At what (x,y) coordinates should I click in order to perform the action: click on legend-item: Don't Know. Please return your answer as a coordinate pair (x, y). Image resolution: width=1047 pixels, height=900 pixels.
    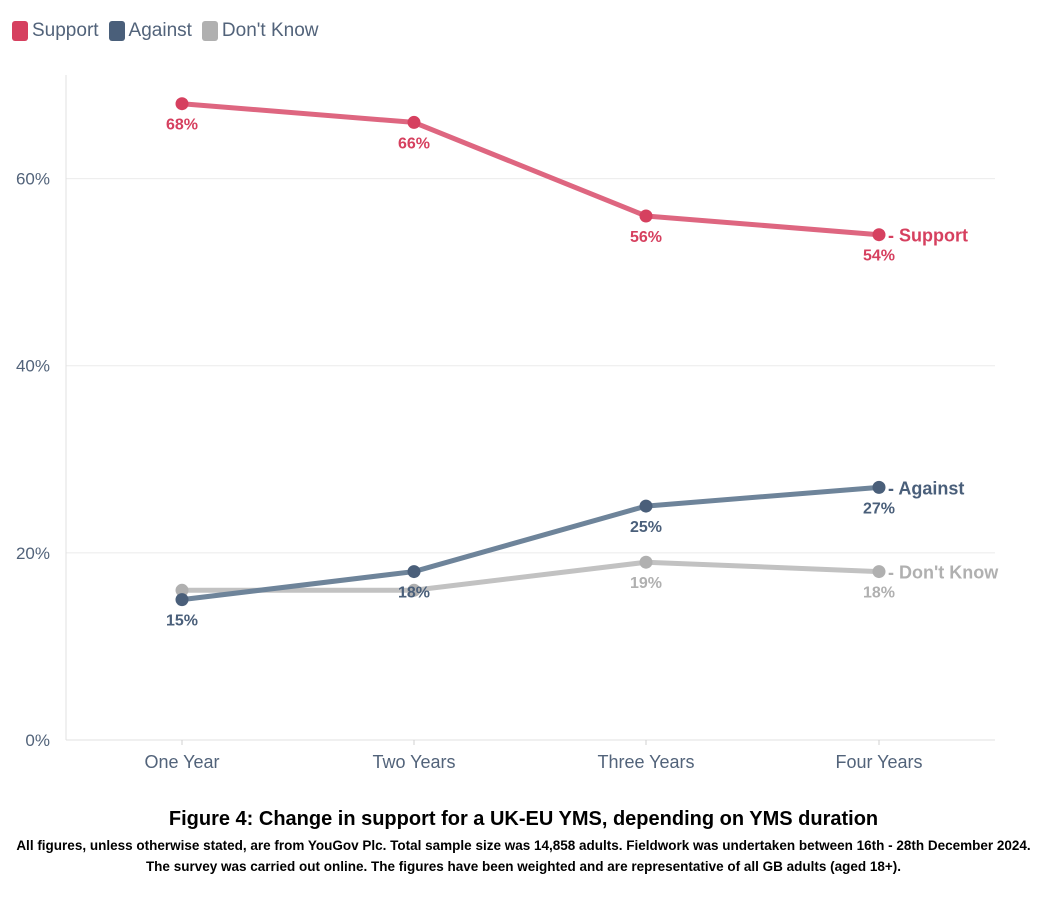
    Looking at the image, I should click on (260, 31).